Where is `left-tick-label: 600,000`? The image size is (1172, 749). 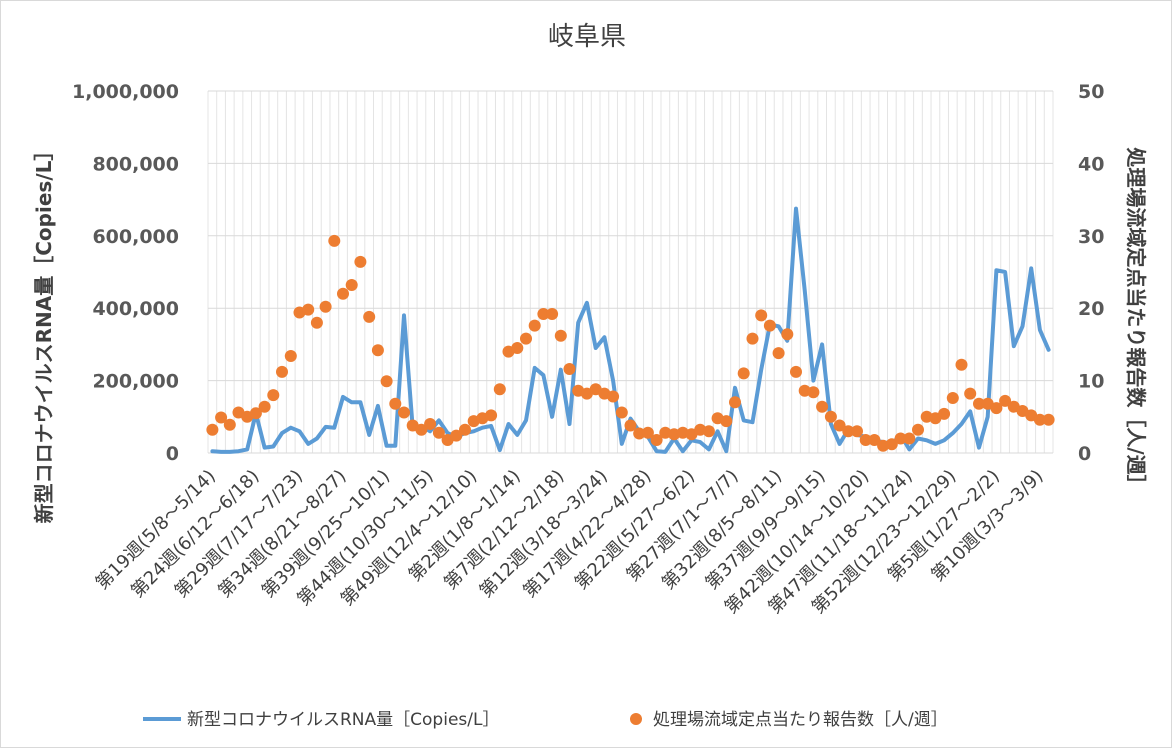
left-tick-label: 600,000 is located at coordinates (135, 237).